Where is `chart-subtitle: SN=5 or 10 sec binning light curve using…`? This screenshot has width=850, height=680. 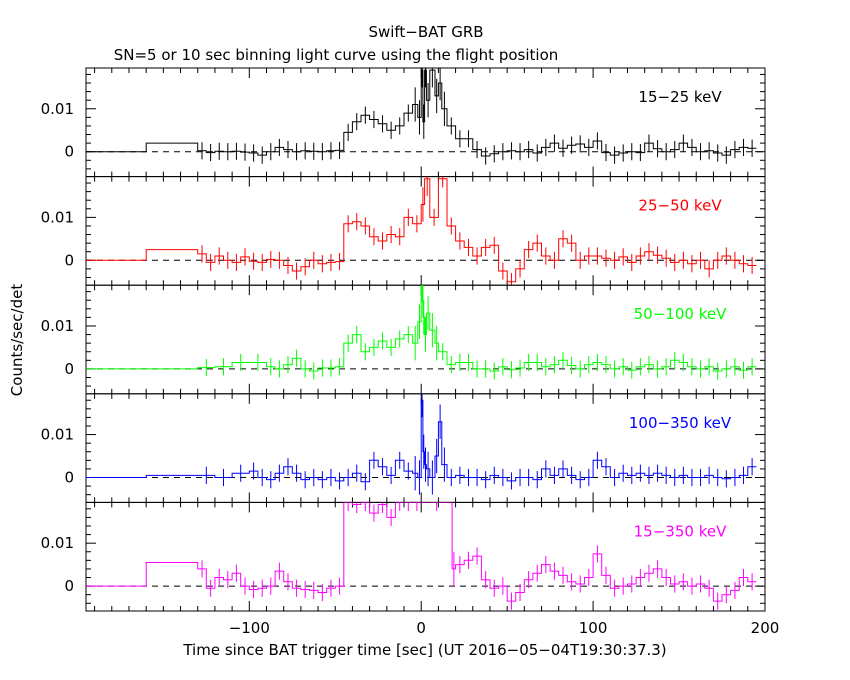 chart-subtitle: SN=5 or 10 sec binning light curve using… is located at coordinates (336, 55).